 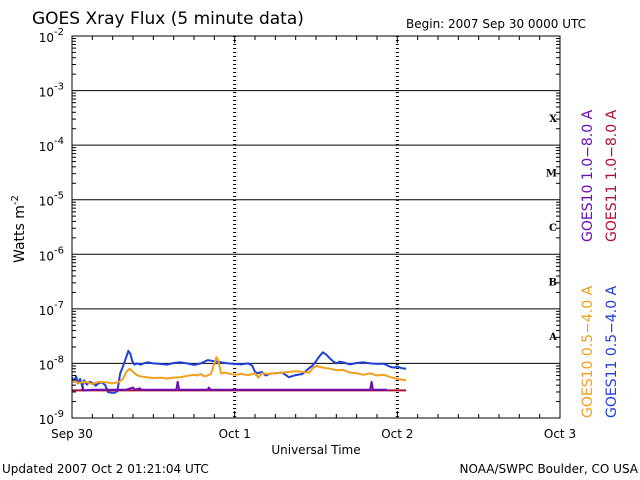 I want to click on legend-entry: GOES10 1.0−8.0 A, so click(x=588, y=175).